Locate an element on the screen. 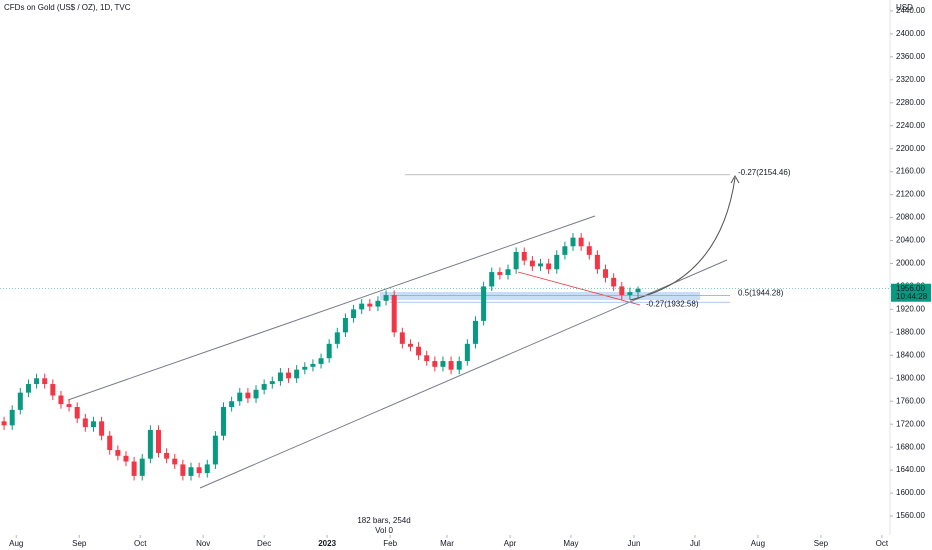 The width and height of the screenshot is (932, 550). countdown: 10:44:28 is located at coordinates (912, 296).